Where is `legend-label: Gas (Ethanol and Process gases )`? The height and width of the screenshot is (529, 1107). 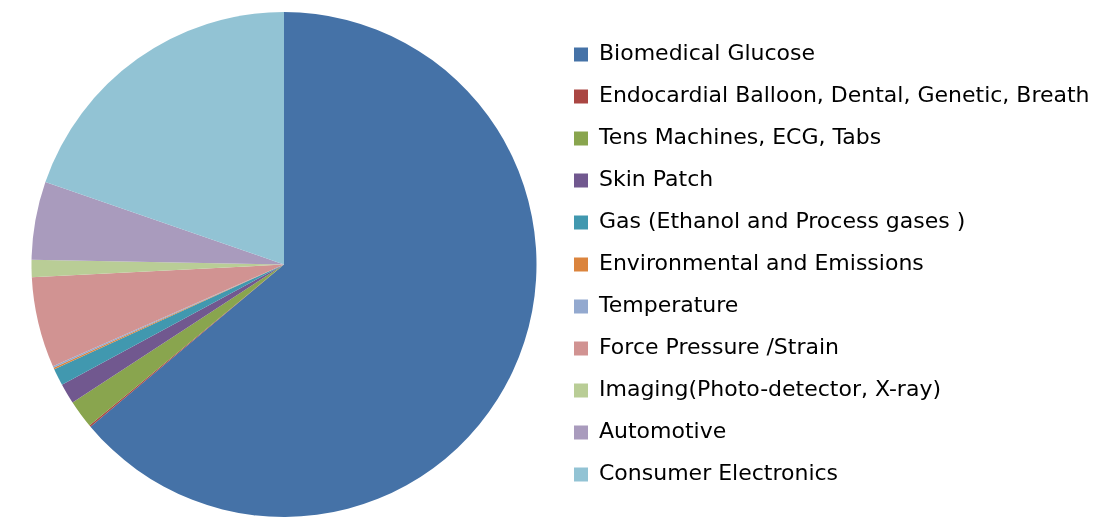 legend-label: Gas (Ethanol and Process gases ) is located at coordinates (782, 221).